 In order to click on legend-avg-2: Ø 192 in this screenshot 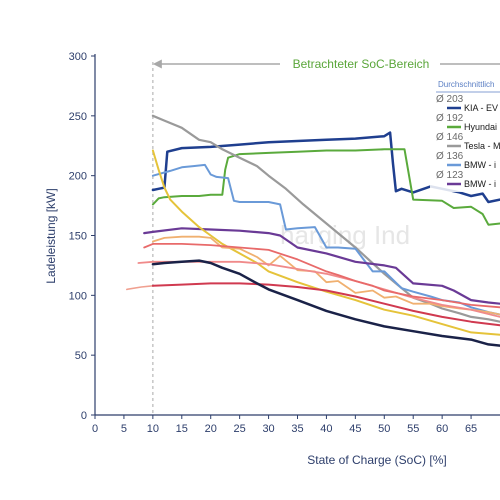, I will do `click(450, 118)`.